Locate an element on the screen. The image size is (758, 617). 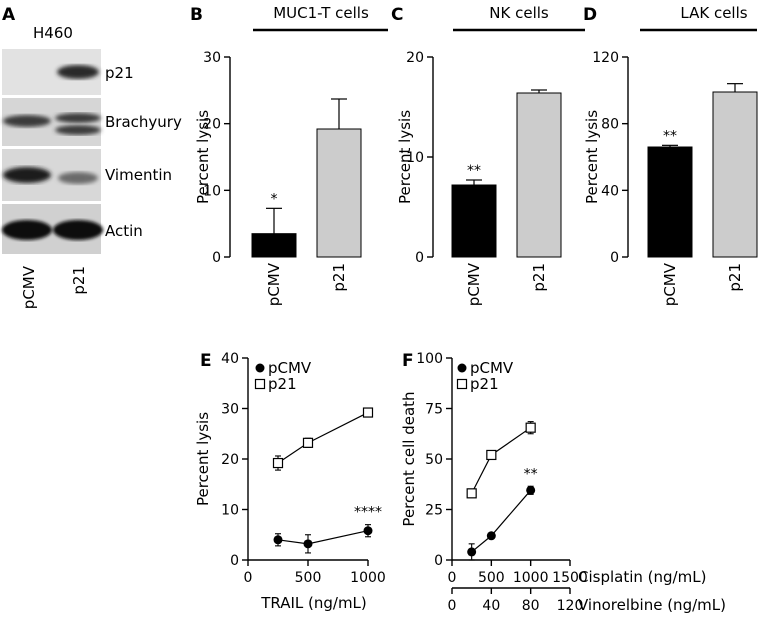
chart-title: NK cells is located at coordinates (519, 13).